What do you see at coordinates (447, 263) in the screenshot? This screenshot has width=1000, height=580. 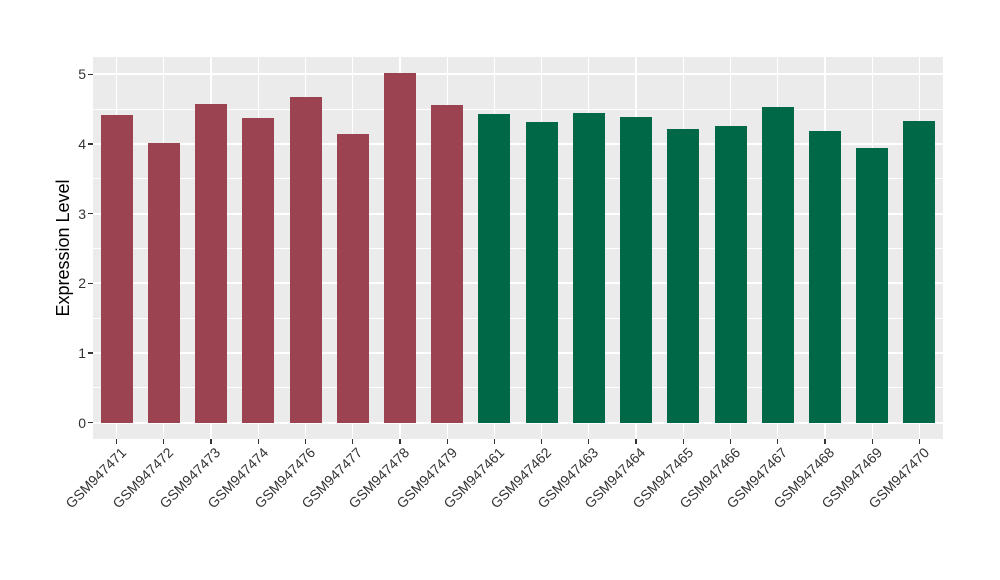 I see `bar-GSM947479` at bounding box center [447, 263].